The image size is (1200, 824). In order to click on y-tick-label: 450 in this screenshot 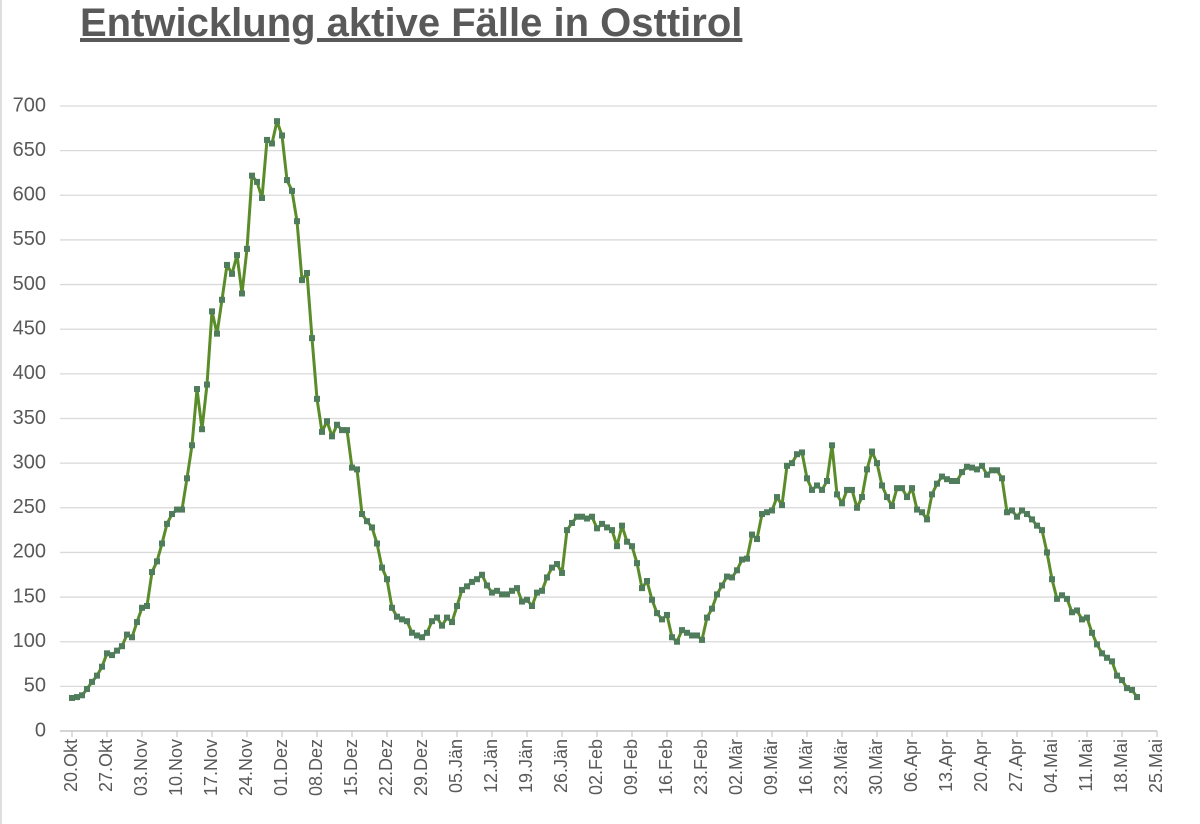, I will do `click(29, 328)`.